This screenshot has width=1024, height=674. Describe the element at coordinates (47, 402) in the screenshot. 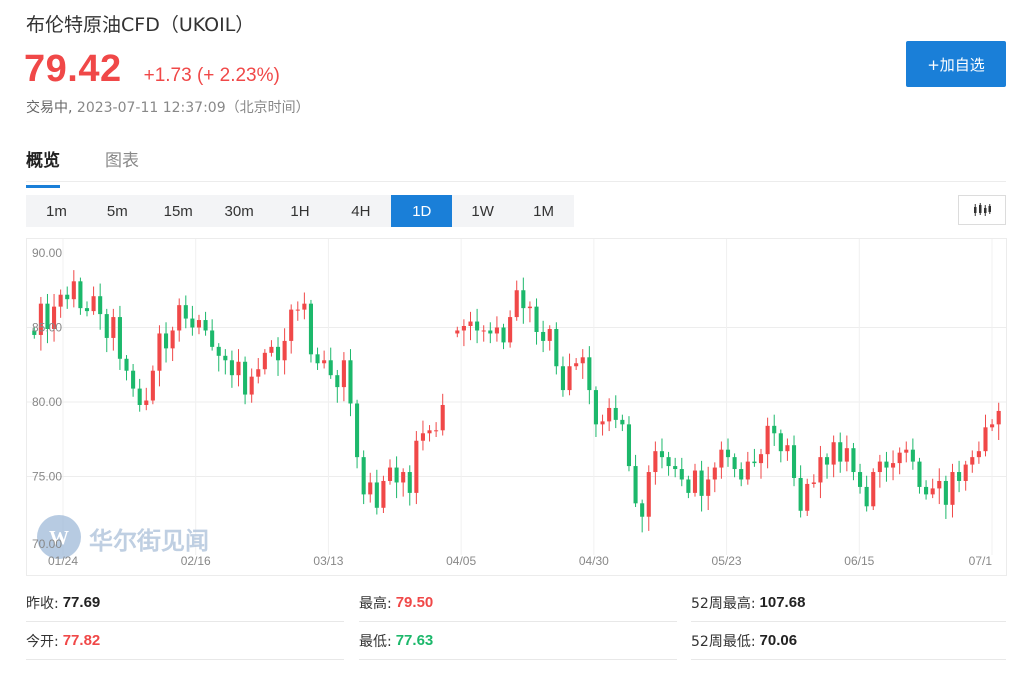

I see `y-tick-label: 80.00` at that location.